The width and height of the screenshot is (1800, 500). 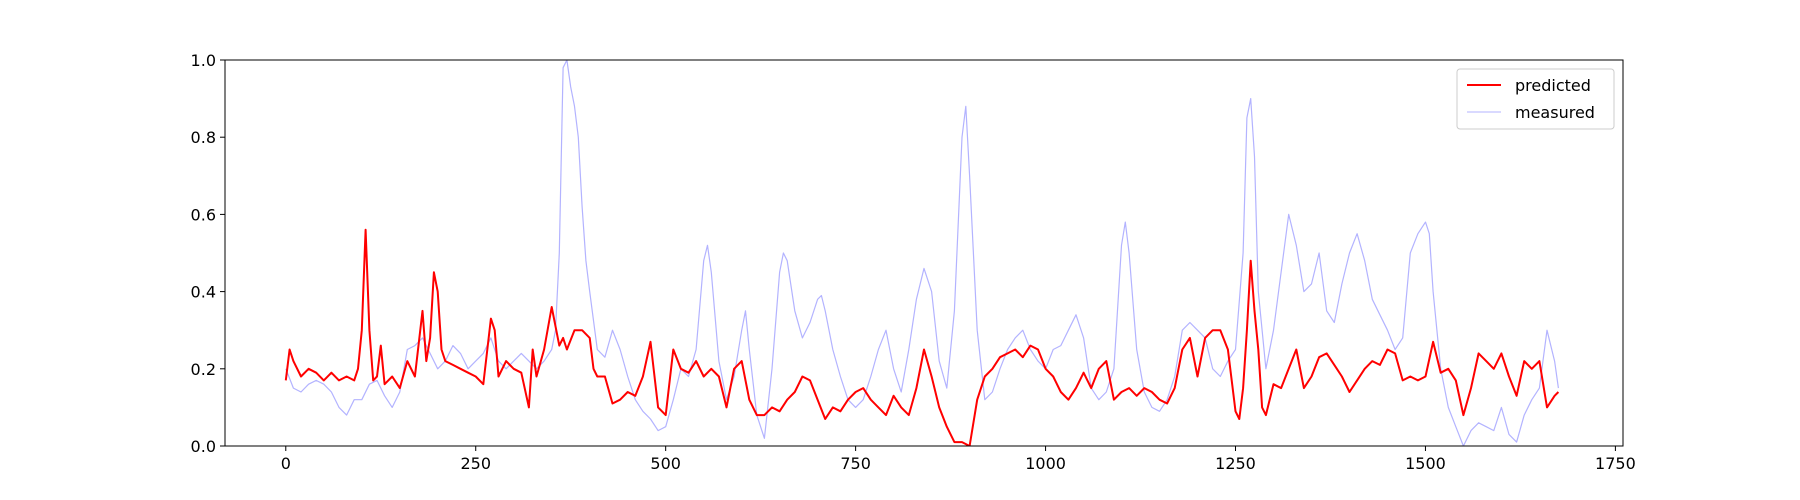 What do you see at coordinates (958, 459) in the screenshot?
I see `x-axis: 0 250 500 750 1000 1250 1500 1750` at bounding box center [958, 459].